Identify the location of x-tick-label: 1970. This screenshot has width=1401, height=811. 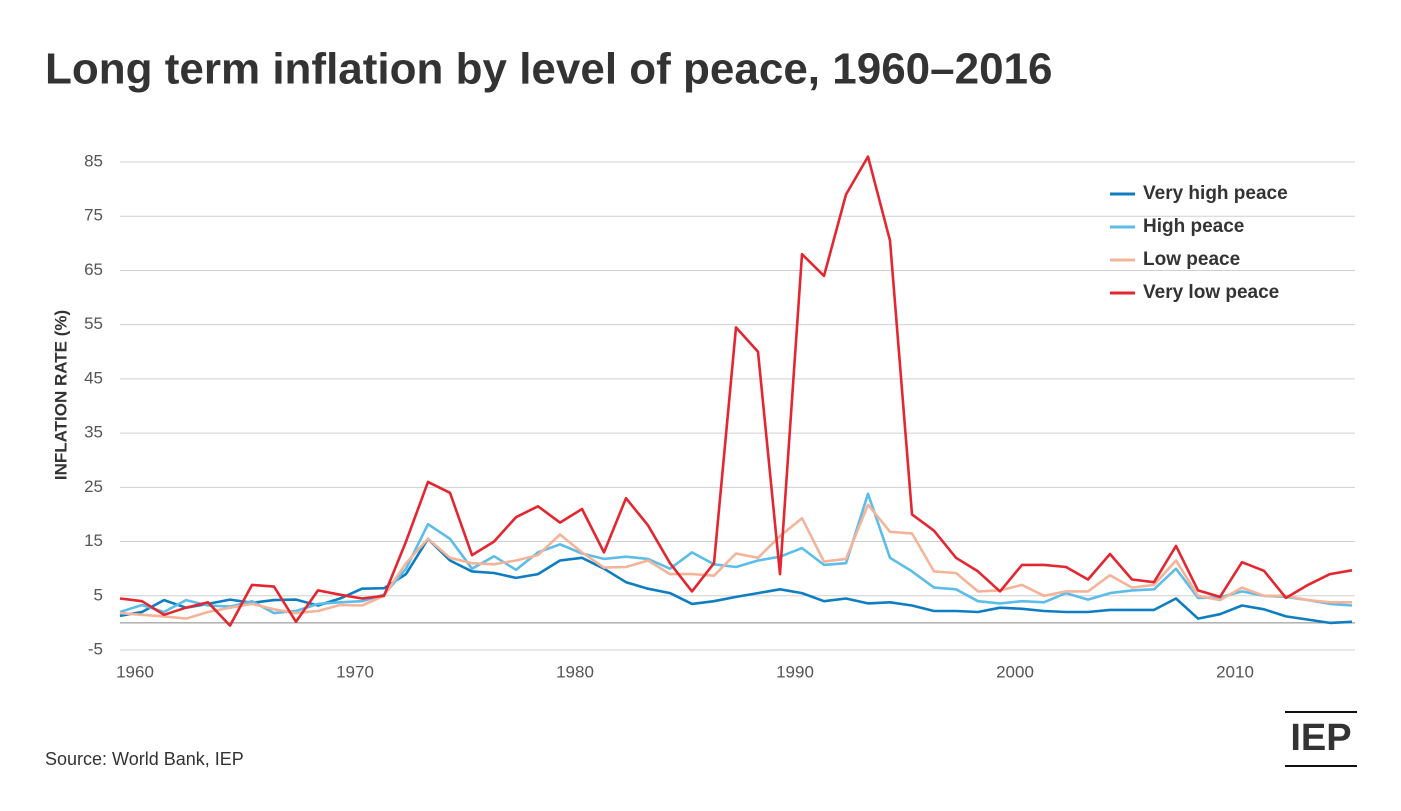
(355, 671).